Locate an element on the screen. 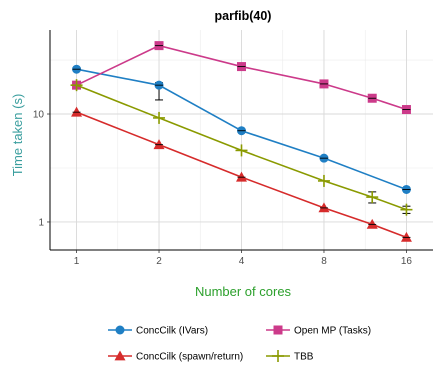 The image size is (437, 366). legend-item: Open MP (Tasks) is located at coordinates (318, 331).